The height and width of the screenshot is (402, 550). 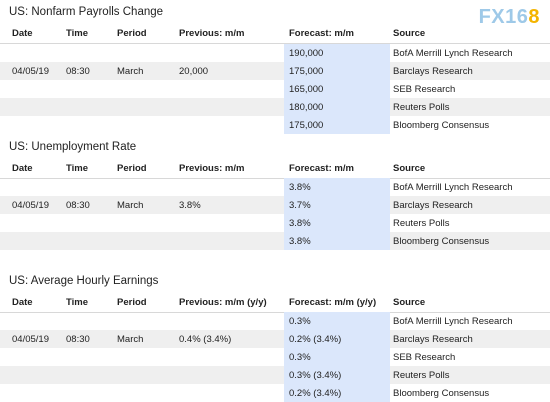 What do you see at coordinates (275, 375) in the screenshot?
I see `table-row: 0.3% (3.4%) Reuters Polls` at bounding box center [275, 375].